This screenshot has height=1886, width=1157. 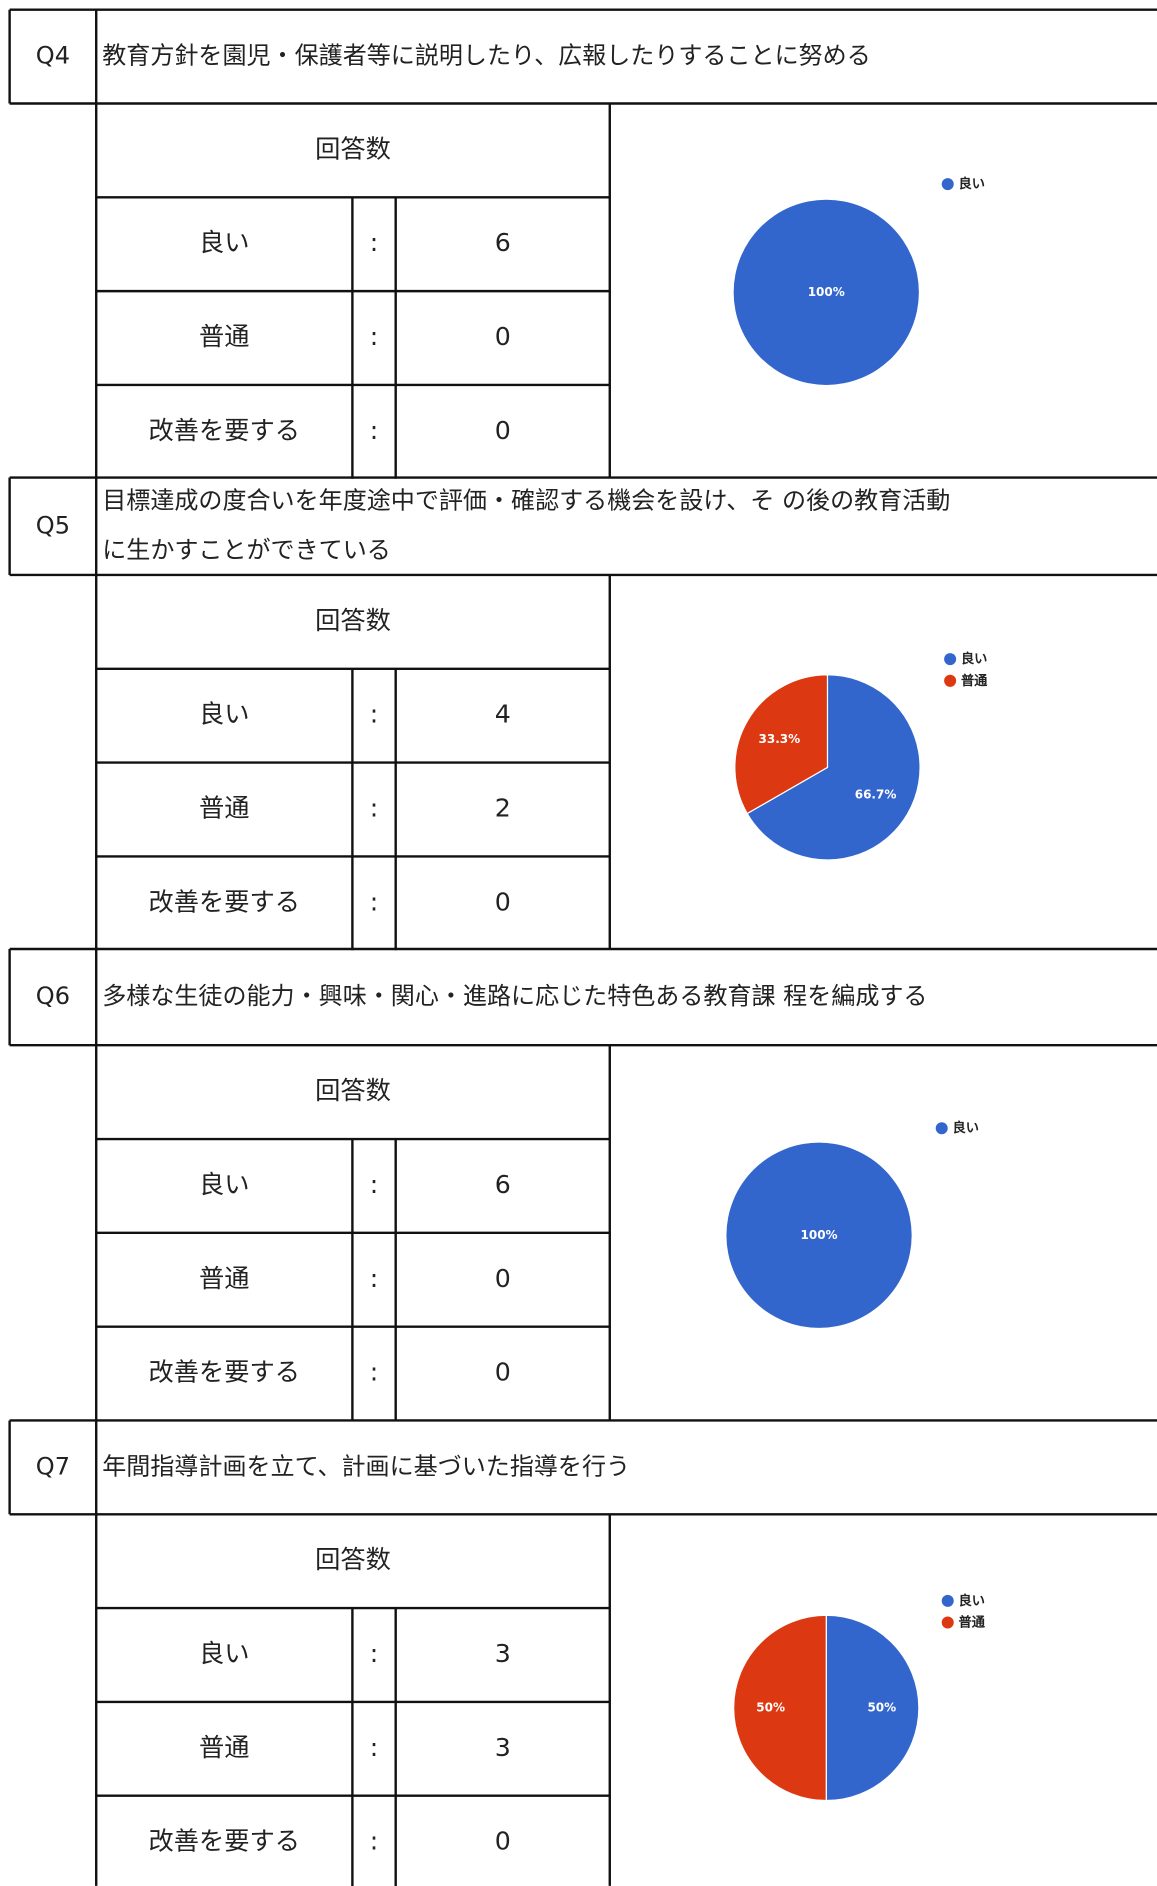 I want to click on question-id: Q5, so click(x=53, y=525).